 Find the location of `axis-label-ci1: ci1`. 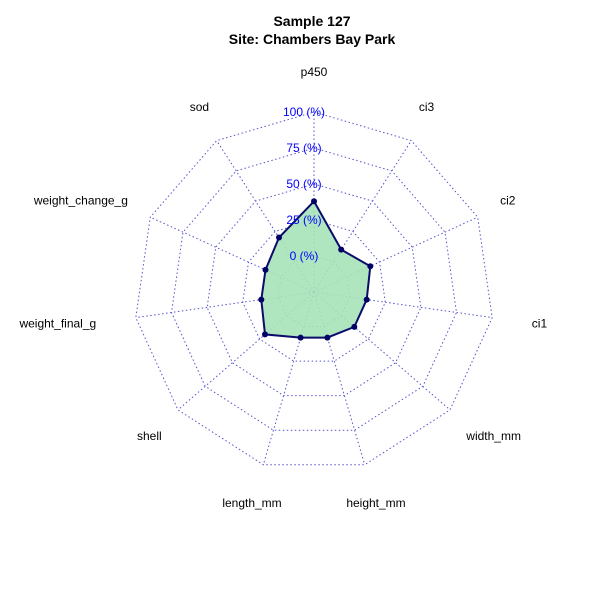

axis-label-ci1: ci1 is located at coordinates (540, 323).